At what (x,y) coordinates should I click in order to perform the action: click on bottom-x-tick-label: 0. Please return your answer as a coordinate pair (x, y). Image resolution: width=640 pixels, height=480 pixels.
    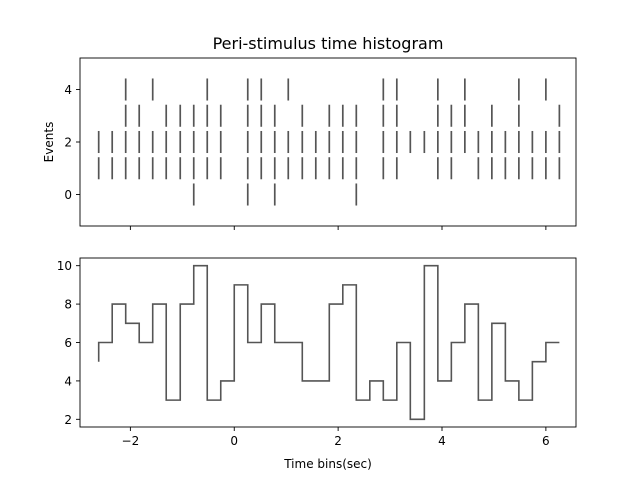
    Looking at the image, I should click on (234, 441).